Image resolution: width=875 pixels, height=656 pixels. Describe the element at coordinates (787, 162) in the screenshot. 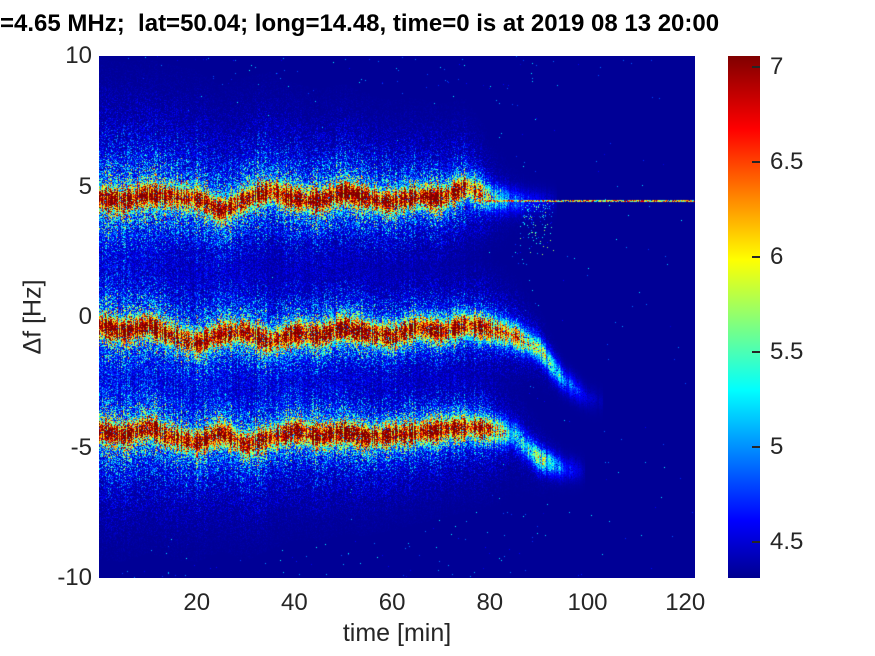

I see `colorbar-tick-label: 6.5` at that location.